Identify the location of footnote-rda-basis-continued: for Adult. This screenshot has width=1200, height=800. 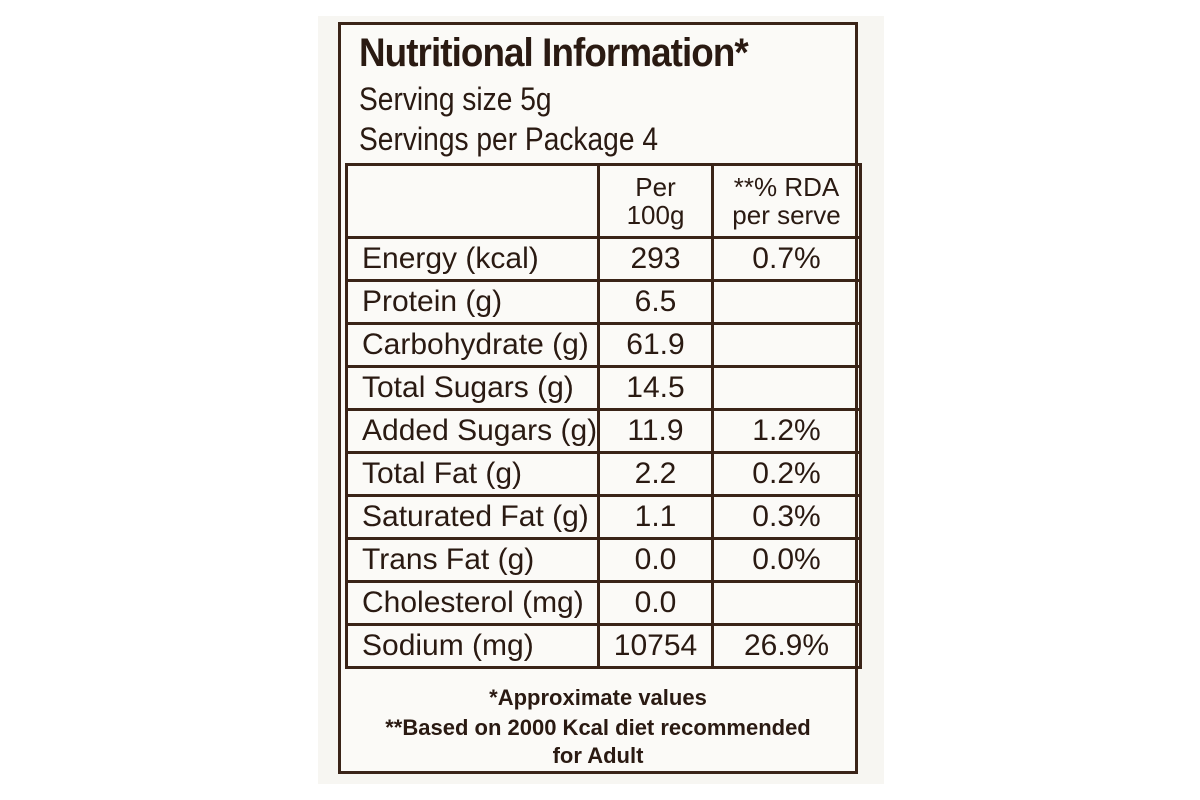
(598, 755).